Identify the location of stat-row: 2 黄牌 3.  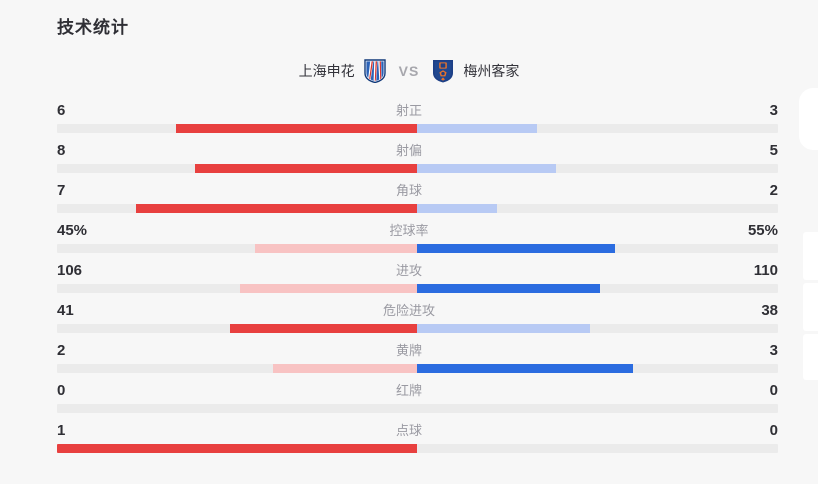
(409, 360).